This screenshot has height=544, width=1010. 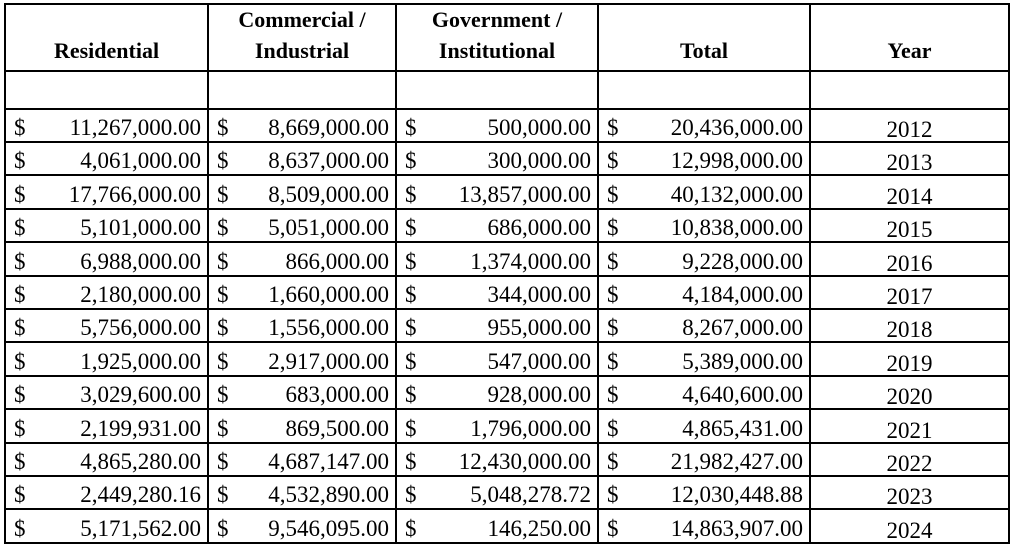 I want to click on total-cell: $21,982,427.00, so click(x=704, y=459).